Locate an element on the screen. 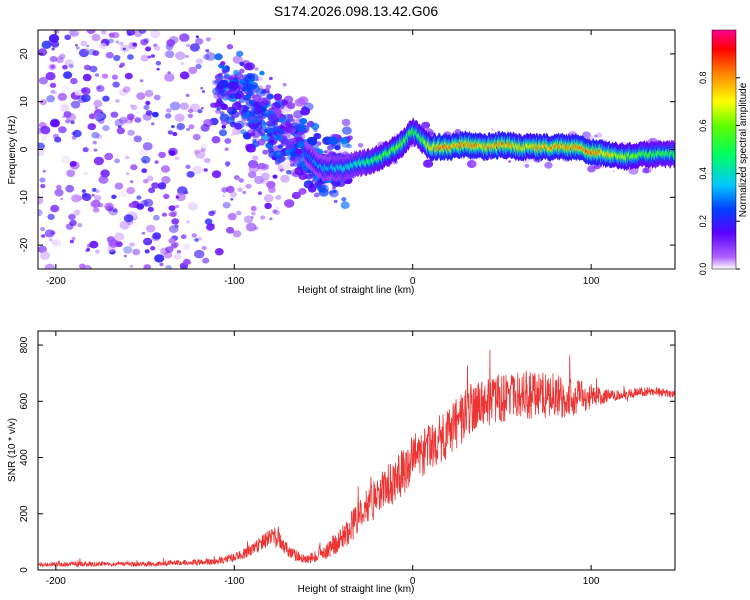  snr-xtick-label: -200 is located at coordinates (56, 581).